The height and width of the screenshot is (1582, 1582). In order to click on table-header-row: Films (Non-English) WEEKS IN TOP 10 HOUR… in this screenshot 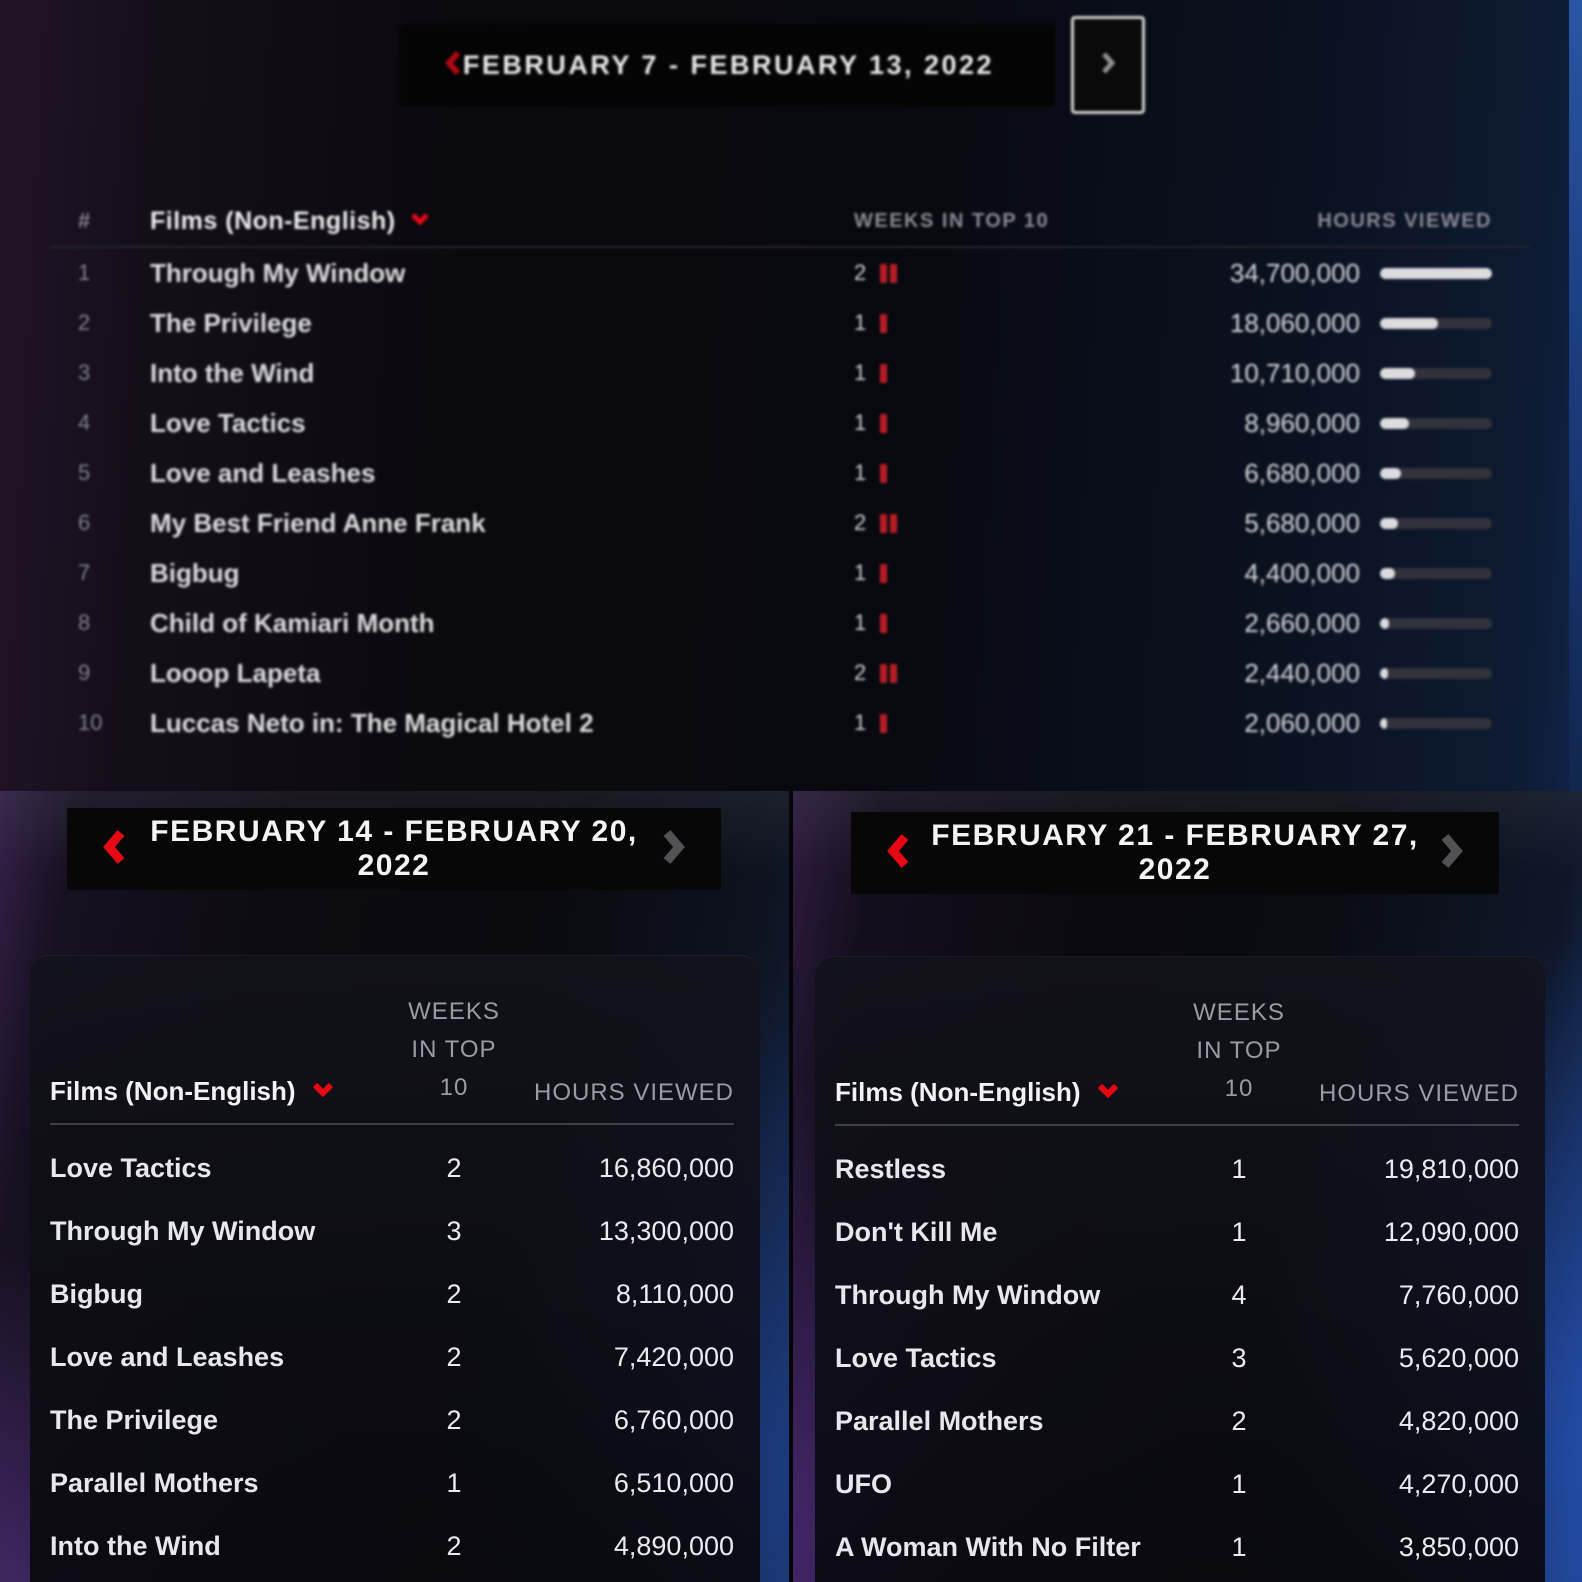, I will do `click(392, 1040)`.